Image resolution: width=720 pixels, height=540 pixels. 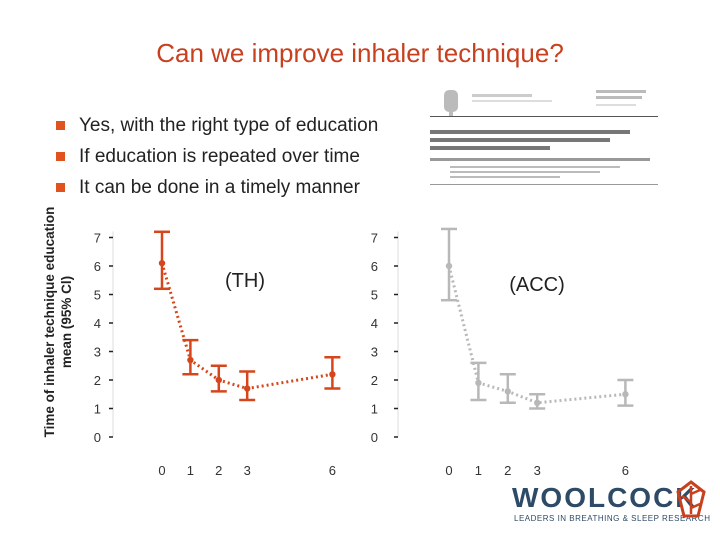 I want to click on bullet-item: Yes, with the right type of education, so click(x=217, y=125).